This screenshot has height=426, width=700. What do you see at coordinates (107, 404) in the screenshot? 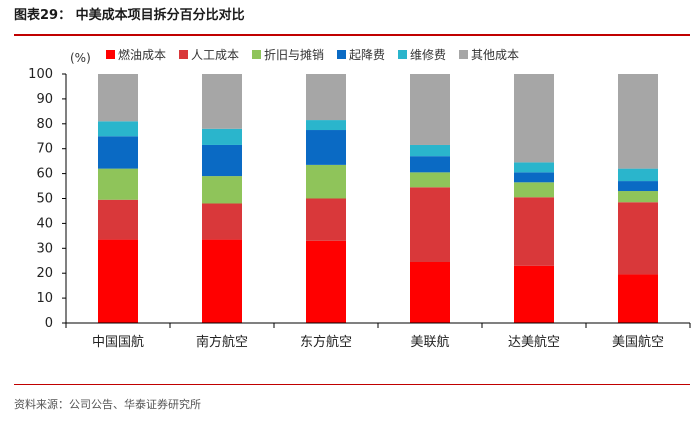
I see `source-note: 资料来源：公司公告、华泰证券研究所` at bounding box center [107, 404].